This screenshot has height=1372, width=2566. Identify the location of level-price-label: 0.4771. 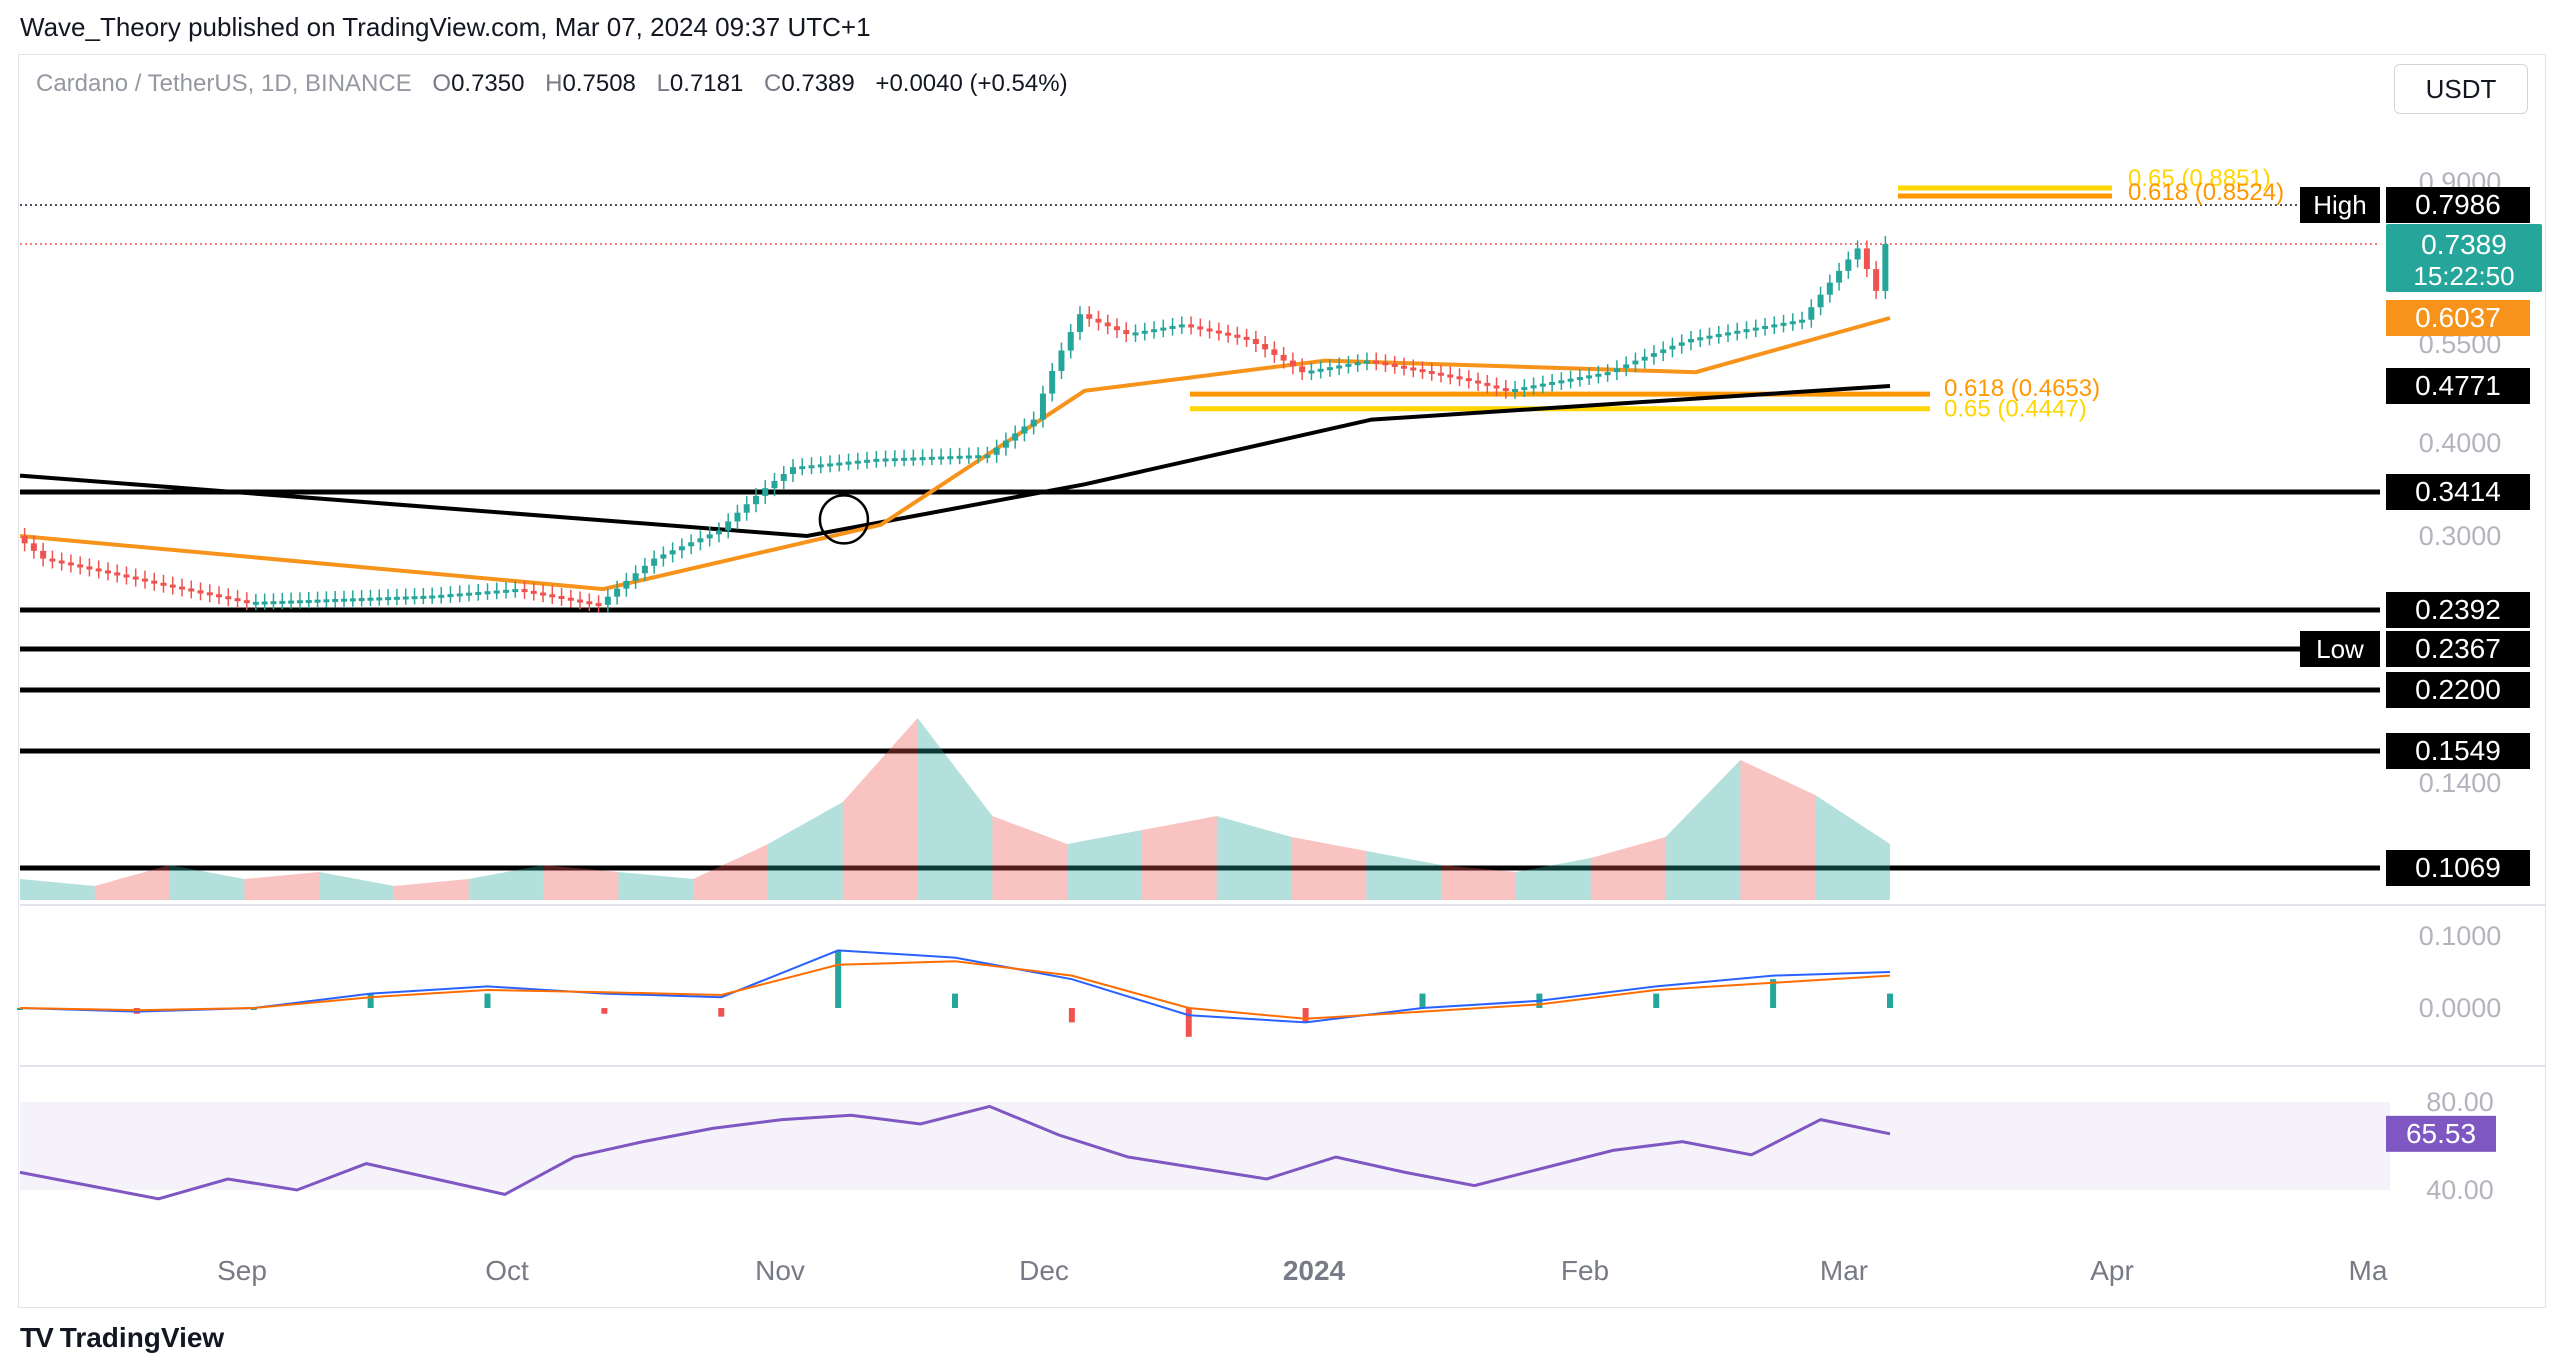
(2458, 385).